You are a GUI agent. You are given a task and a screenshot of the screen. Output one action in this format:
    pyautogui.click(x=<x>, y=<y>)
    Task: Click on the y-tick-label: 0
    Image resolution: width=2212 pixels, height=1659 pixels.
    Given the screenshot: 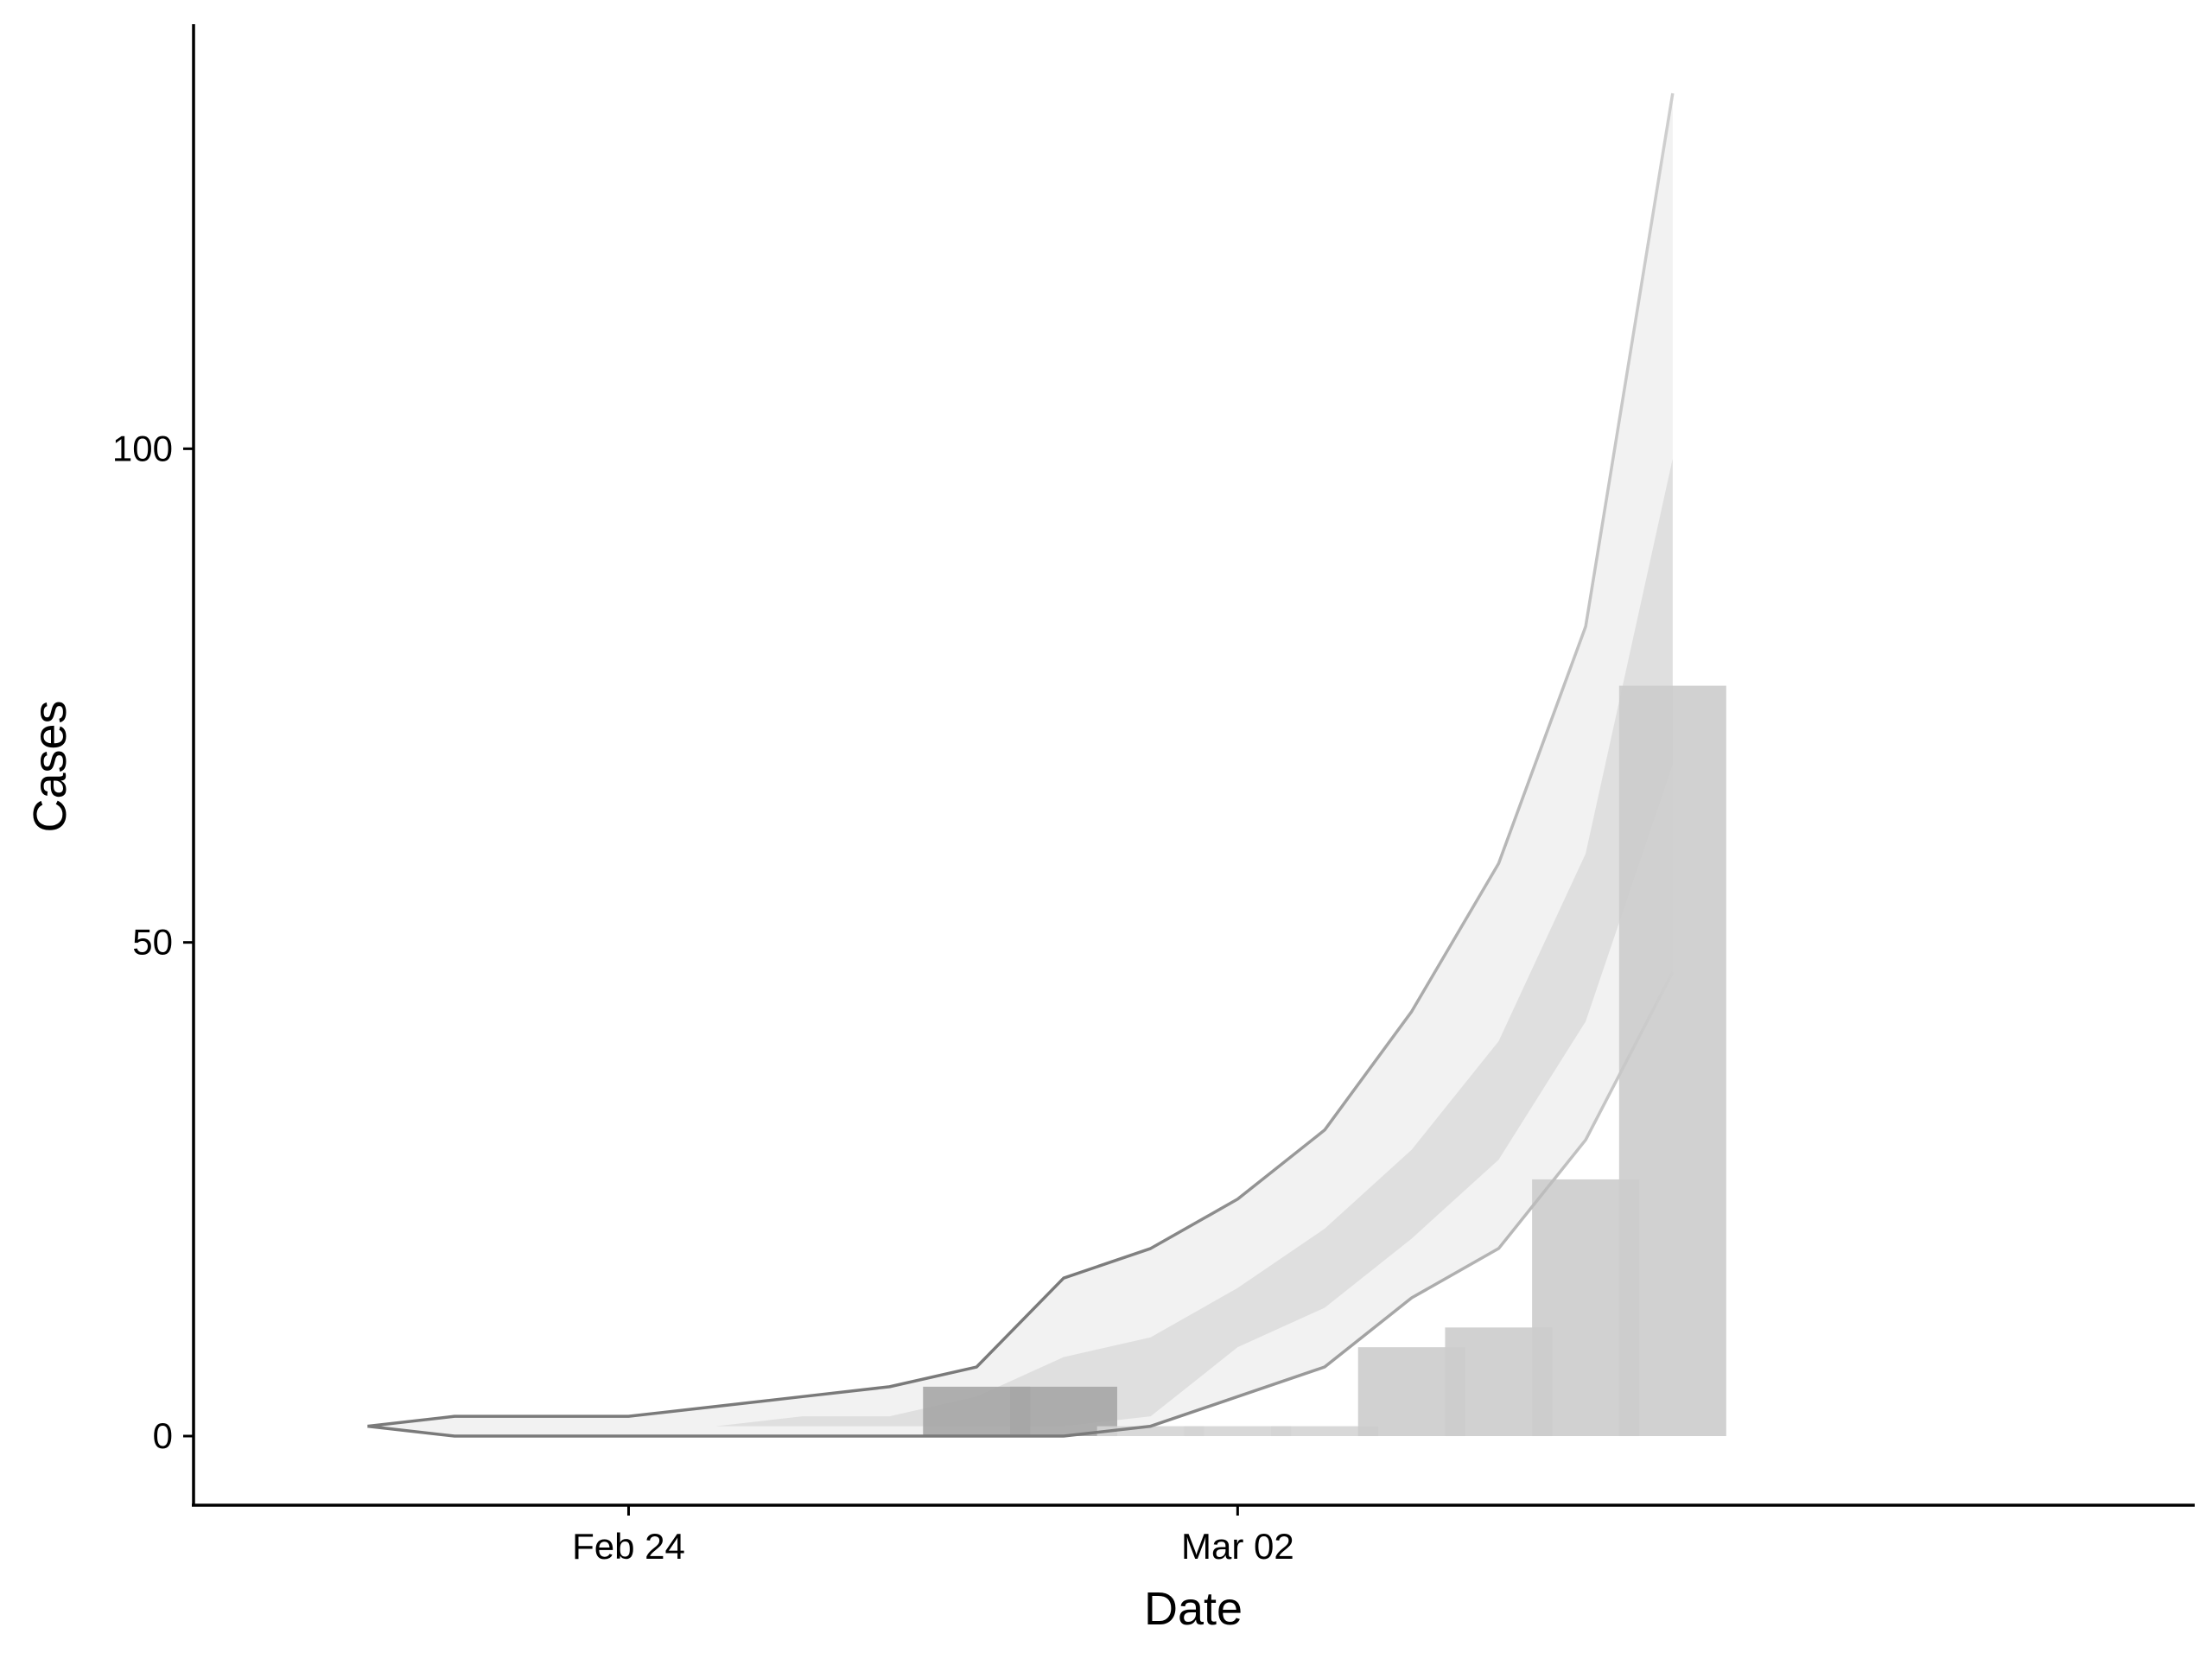 What is the action you would take?
    pyautogui.click(x=163, y=1435)
    